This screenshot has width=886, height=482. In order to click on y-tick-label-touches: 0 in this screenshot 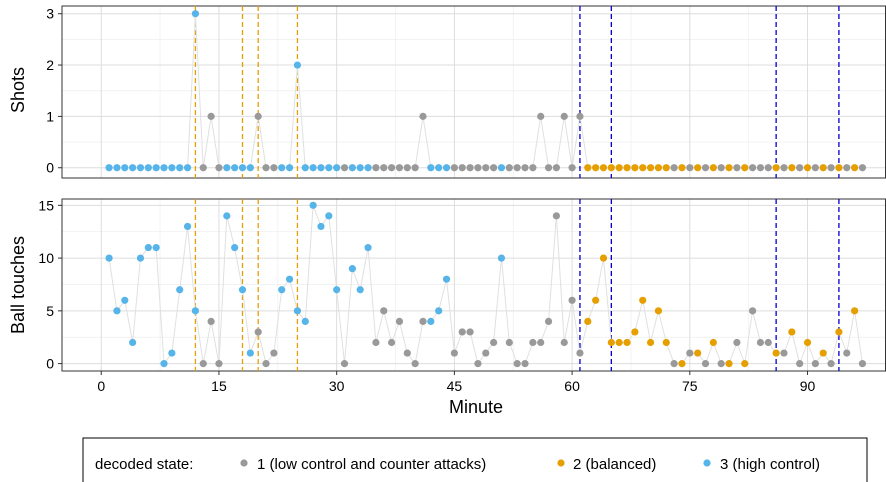, I will do `click(50, 364)`.